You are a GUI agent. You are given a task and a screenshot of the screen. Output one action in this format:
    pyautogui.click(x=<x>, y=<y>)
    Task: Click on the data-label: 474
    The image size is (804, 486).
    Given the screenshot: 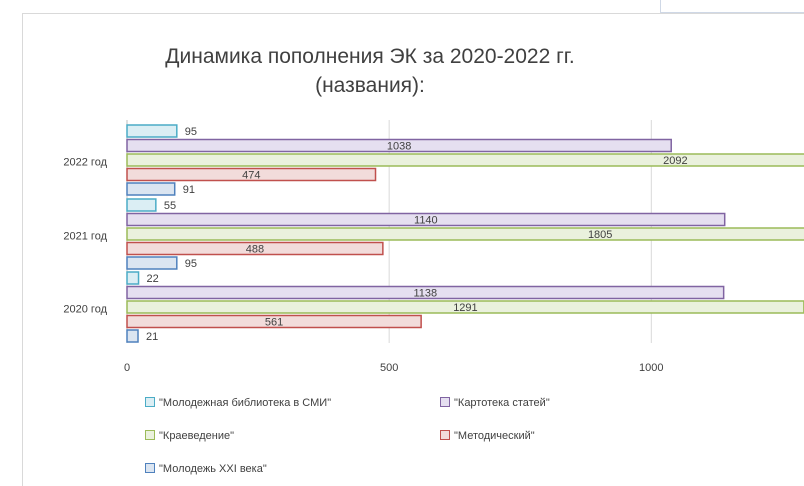 What is the action you would take?
    pyautogui.click(x=251, y=176)
    